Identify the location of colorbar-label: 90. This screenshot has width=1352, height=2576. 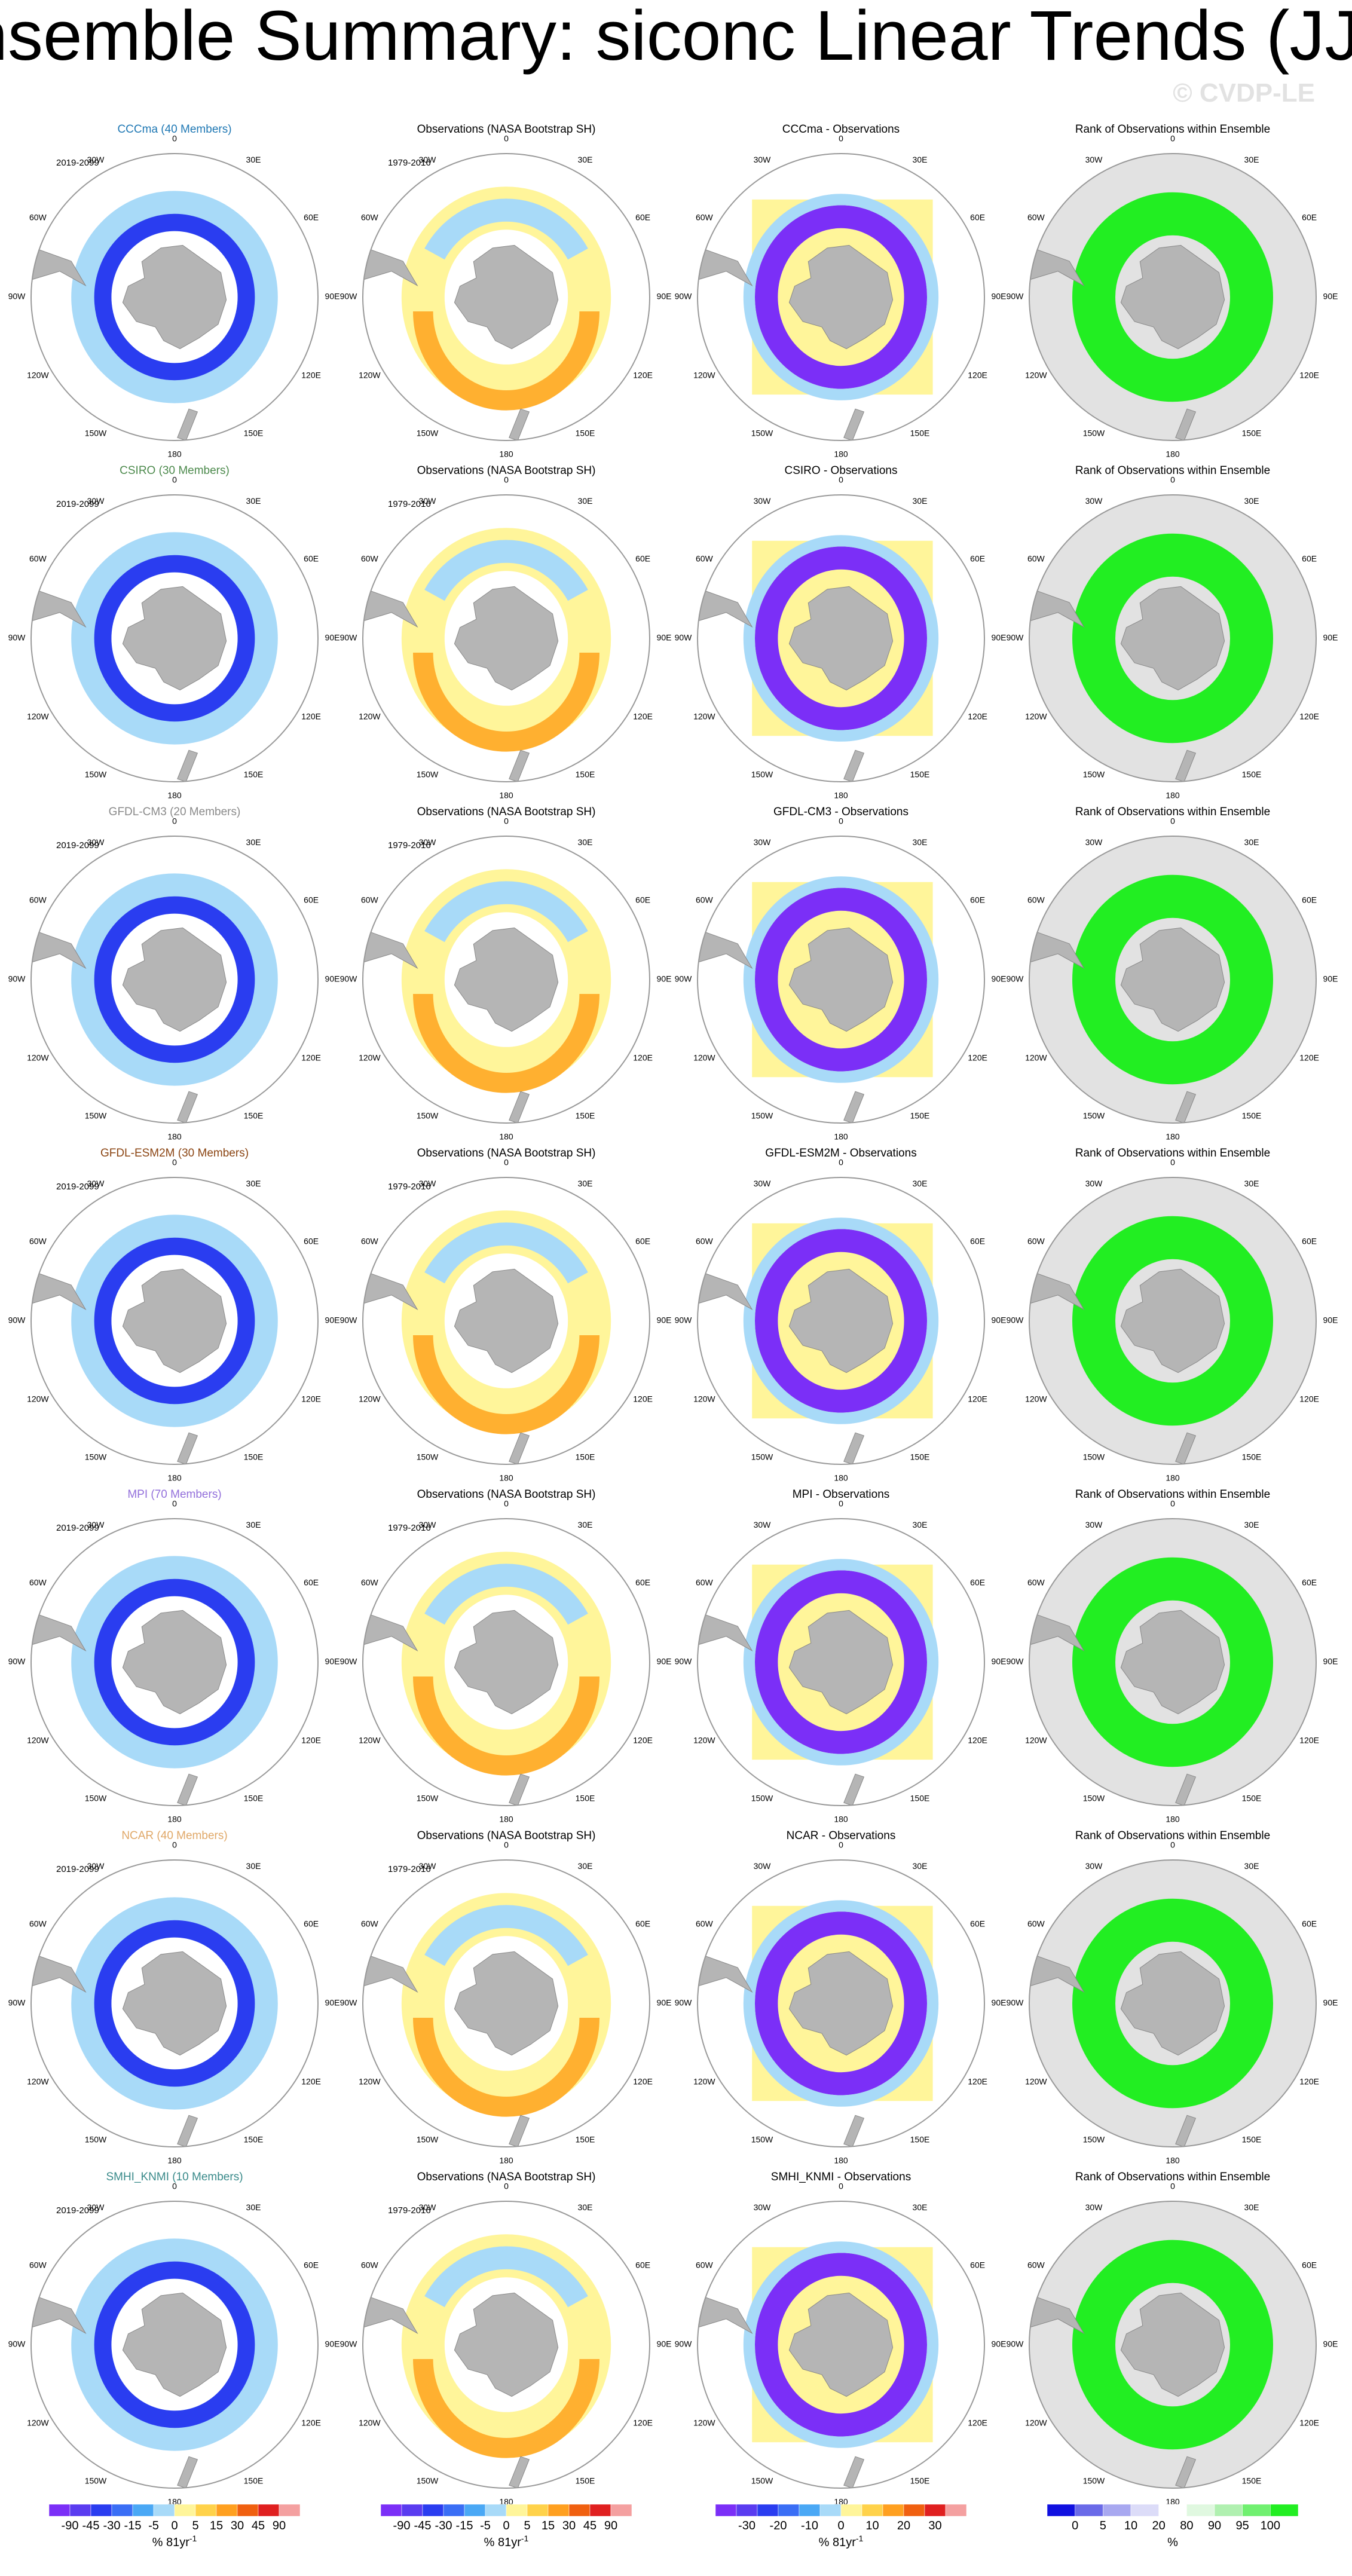
(610, 2525).